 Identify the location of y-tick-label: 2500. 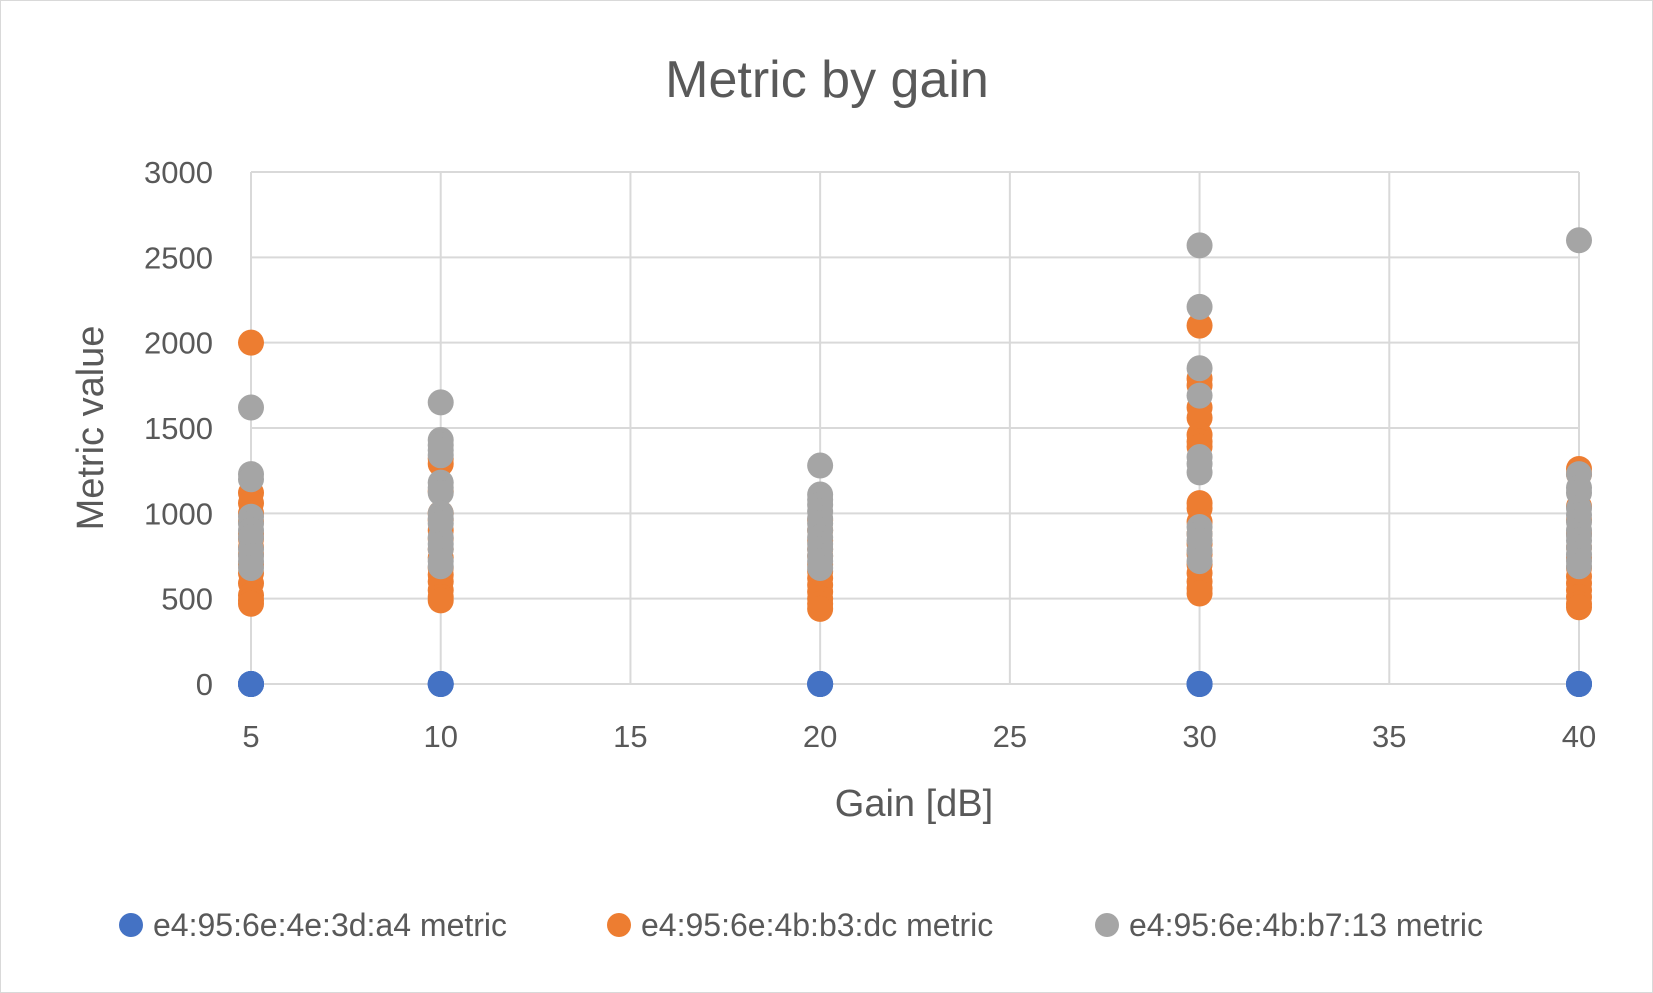
(178, 257).